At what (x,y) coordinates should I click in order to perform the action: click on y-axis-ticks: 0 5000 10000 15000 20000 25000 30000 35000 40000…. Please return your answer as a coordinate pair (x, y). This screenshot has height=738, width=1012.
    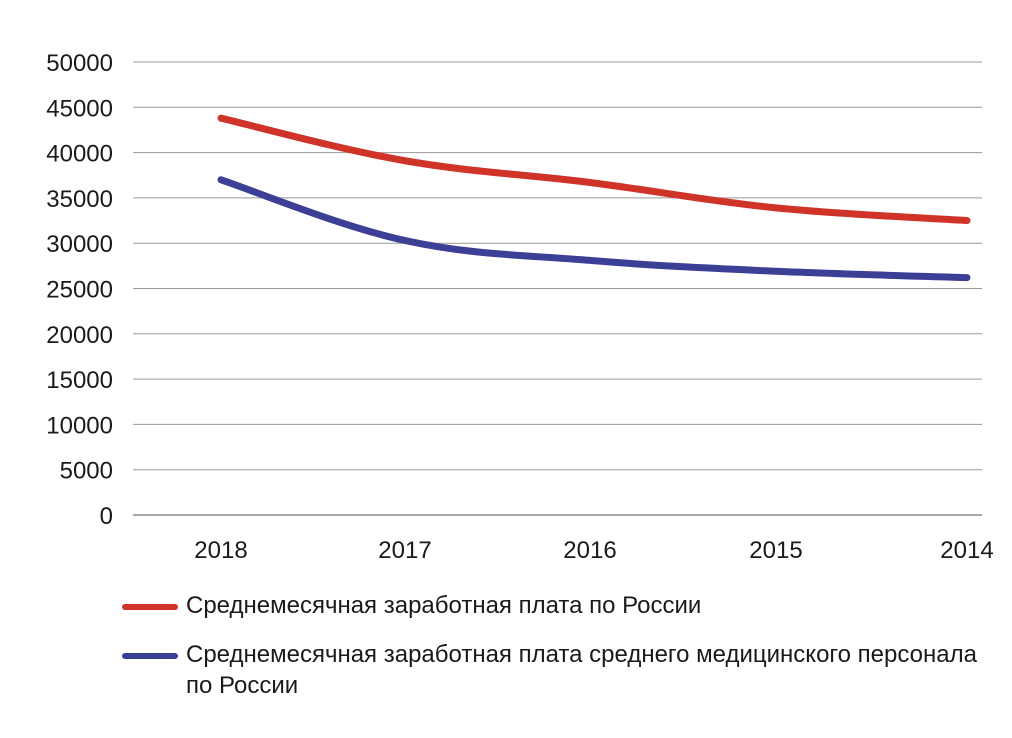
    Looking at the image, I should click on (79, 290).